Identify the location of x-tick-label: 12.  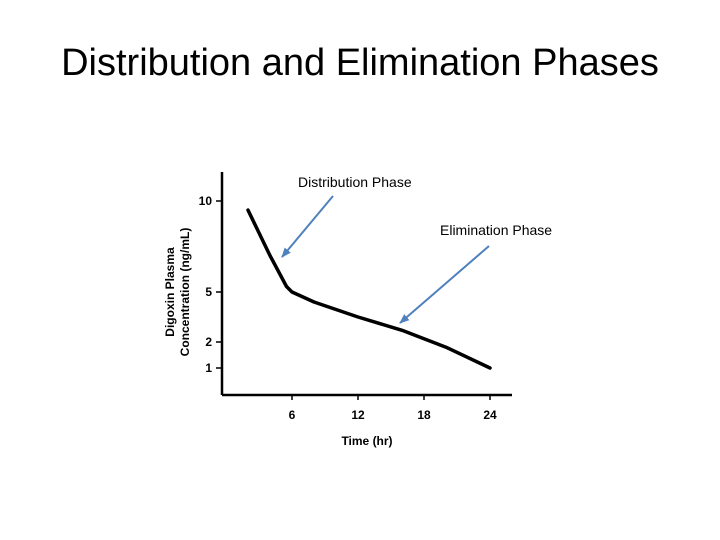
(358, 415).